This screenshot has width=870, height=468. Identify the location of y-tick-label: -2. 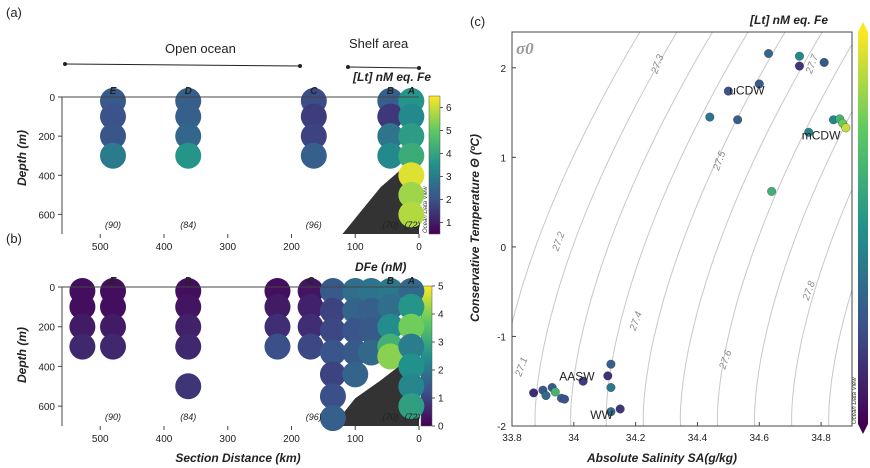
(501, 427).